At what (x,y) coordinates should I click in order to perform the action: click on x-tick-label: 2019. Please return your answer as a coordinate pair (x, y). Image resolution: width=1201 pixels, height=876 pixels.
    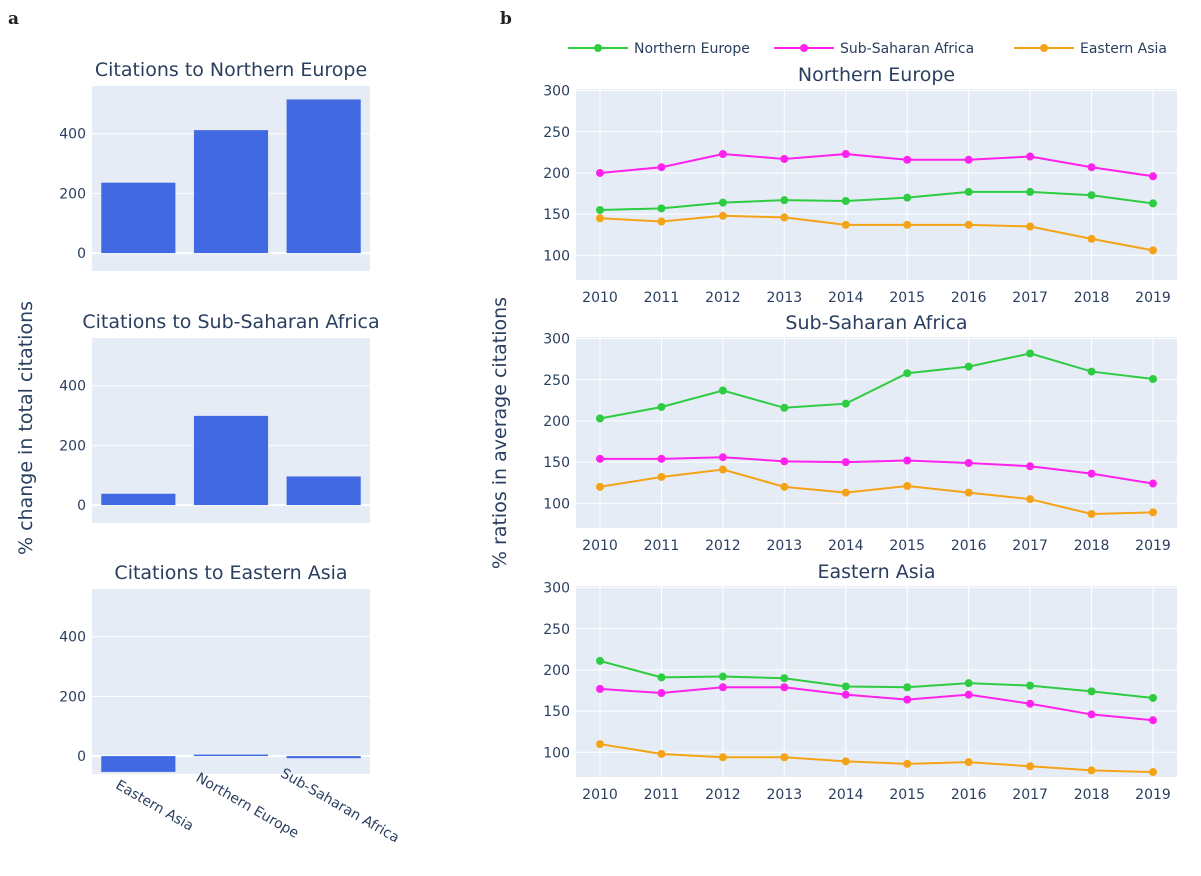
    Looking at the image, I should click on (1153, 546).